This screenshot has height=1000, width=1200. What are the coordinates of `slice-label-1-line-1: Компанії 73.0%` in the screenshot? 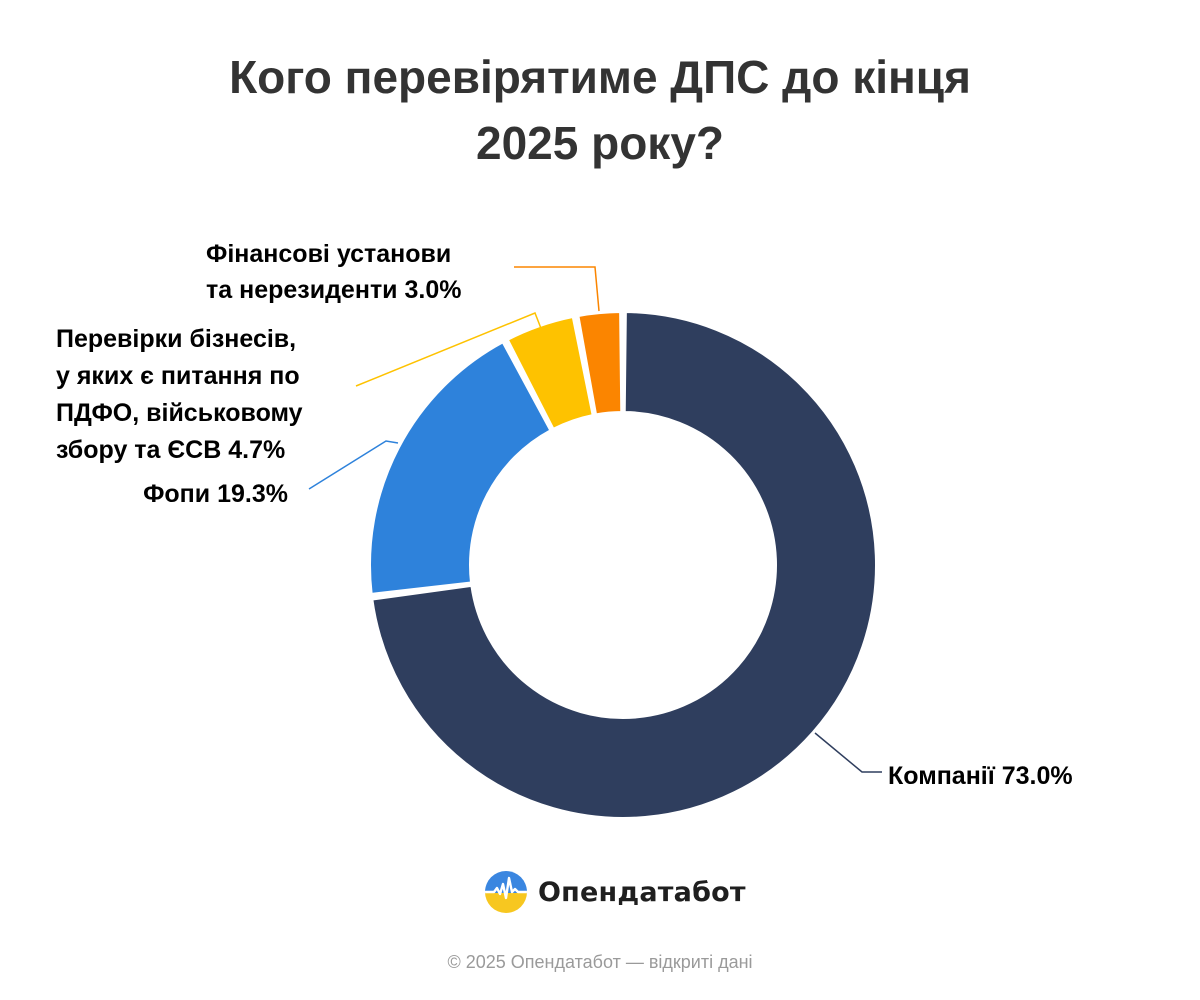 It's located at (980, 776).